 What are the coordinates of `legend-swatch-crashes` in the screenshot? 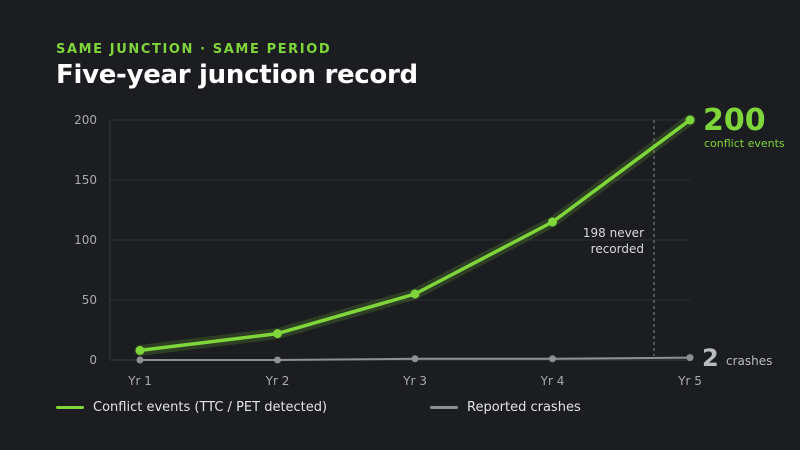 It's located at (444, 407).